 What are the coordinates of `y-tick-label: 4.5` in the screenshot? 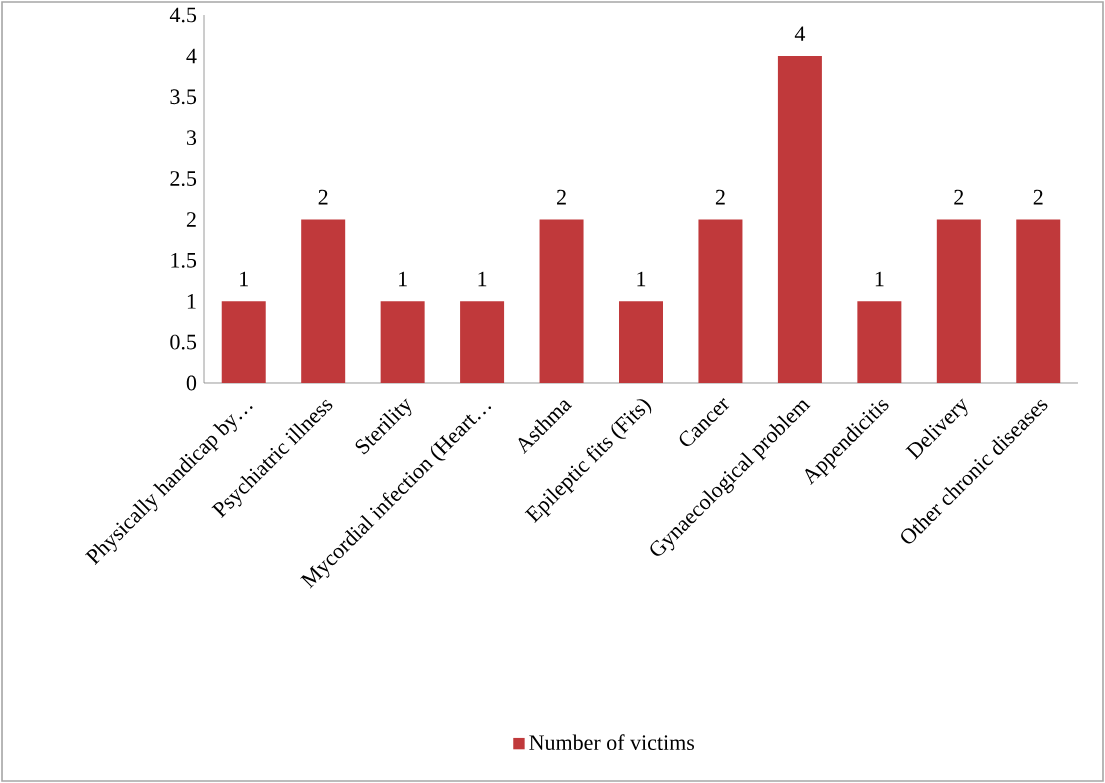 It's located at (183, 15).